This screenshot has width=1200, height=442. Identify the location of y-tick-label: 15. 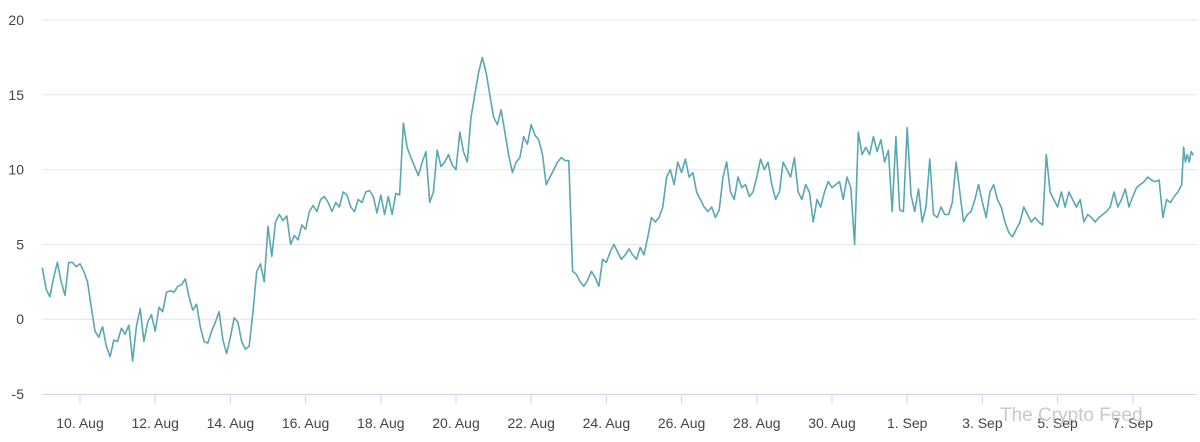
(16, 95).